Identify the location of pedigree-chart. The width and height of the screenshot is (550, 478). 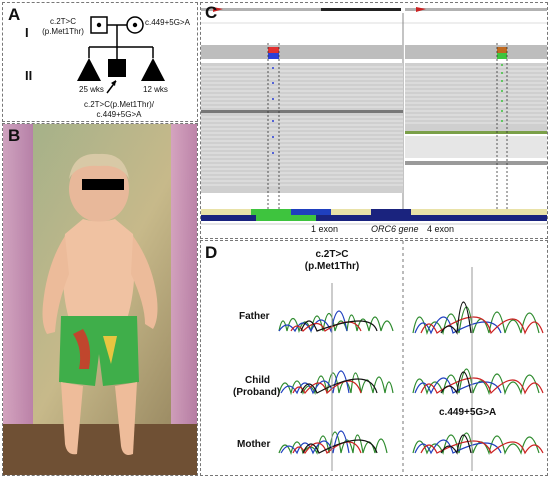
(121, 55).